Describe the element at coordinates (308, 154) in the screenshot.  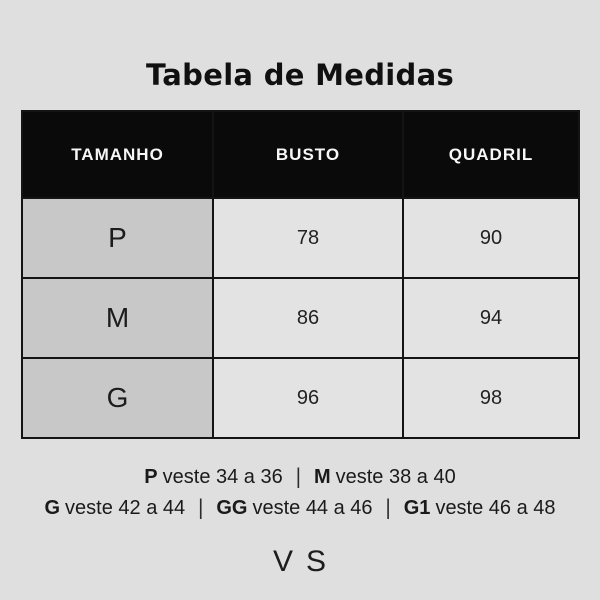
I see `column-header-busto: BUSTO` at that location.